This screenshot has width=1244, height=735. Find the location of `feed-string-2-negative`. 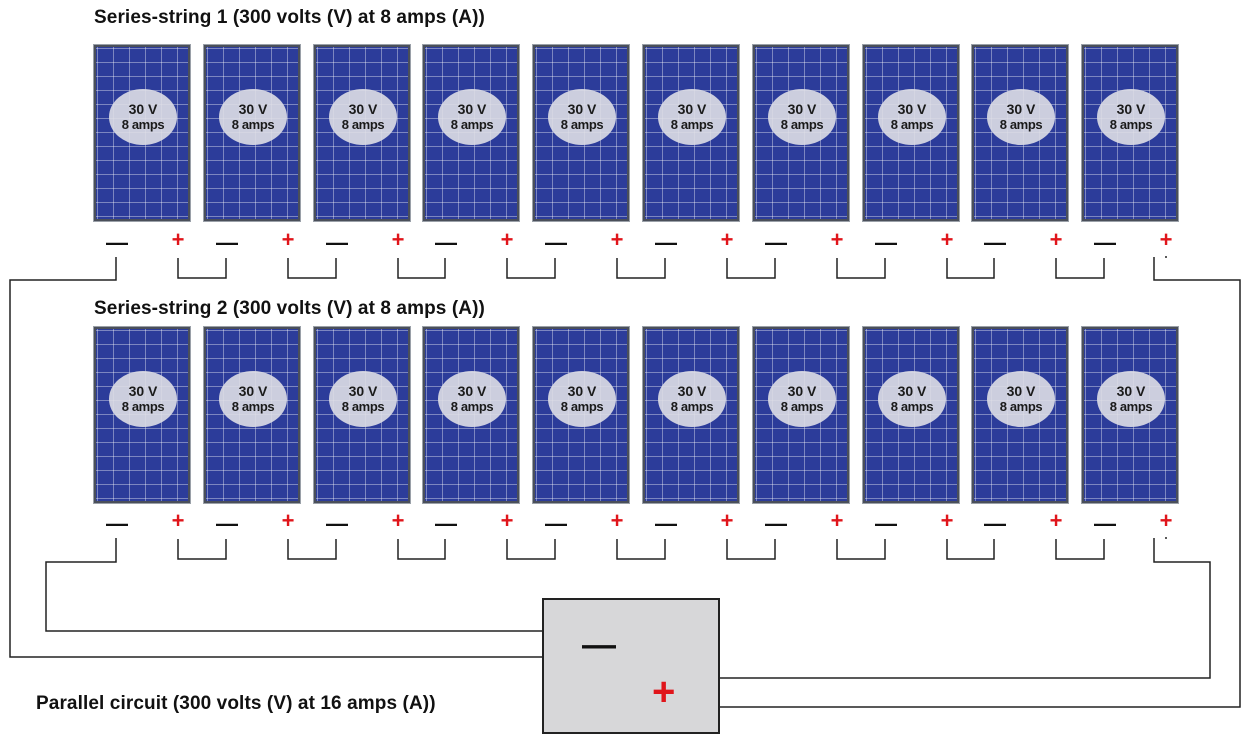

feed-string-2-negative is located at coordinates (308, 585).